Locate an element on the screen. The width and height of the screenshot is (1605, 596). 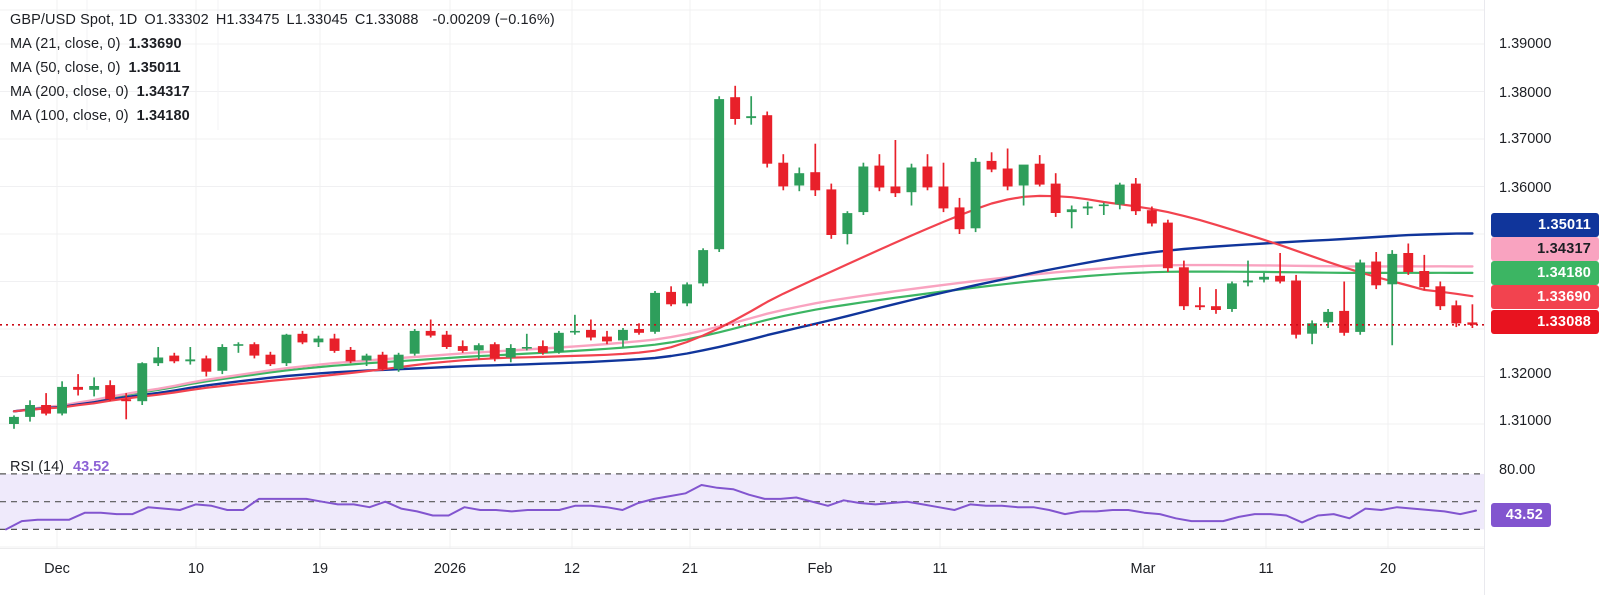
low-label: L is located at coordinates (290, 19).